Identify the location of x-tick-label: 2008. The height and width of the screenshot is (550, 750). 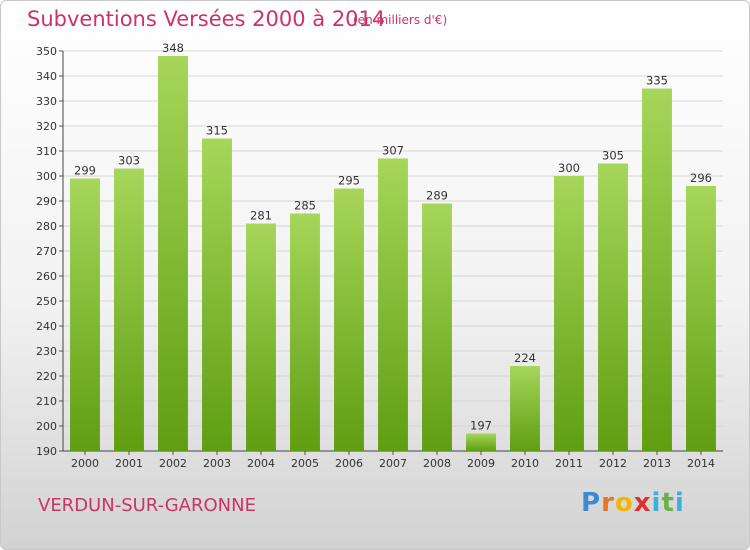
(437, 463).